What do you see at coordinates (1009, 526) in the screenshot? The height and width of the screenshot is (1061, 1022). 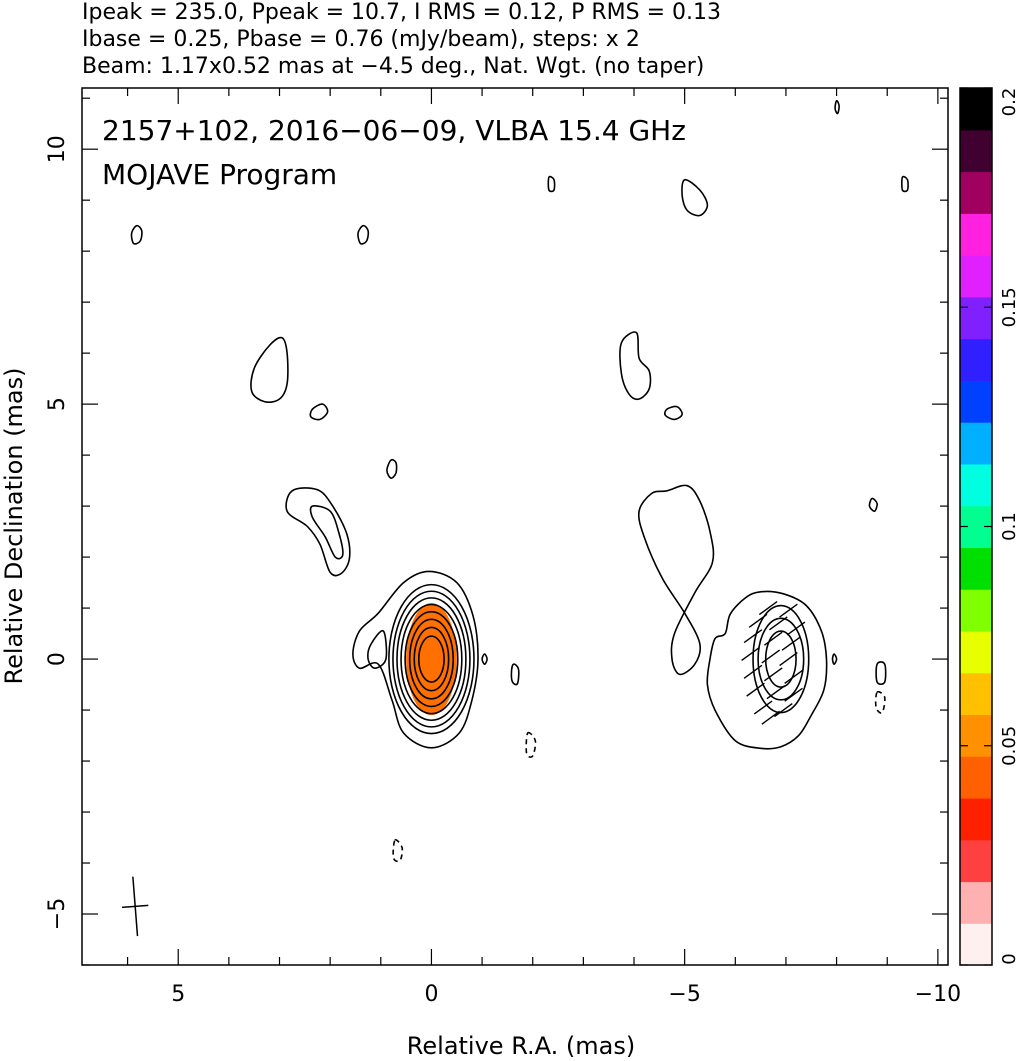 I see `colorbar-tick-label-2: 0.1` at bounding box center [1009, 526].